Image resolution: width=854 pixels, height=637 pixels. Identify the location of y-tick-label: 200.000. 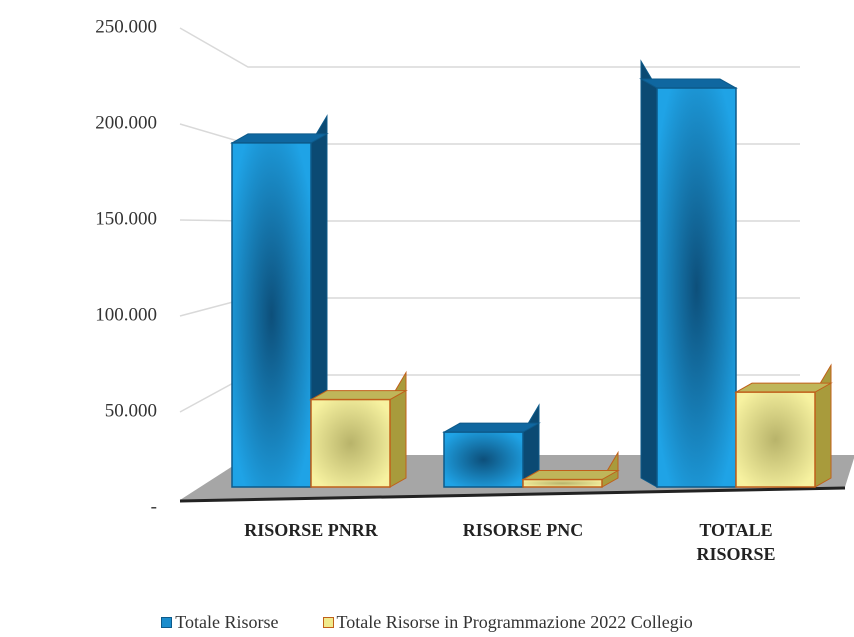
(126, 122).